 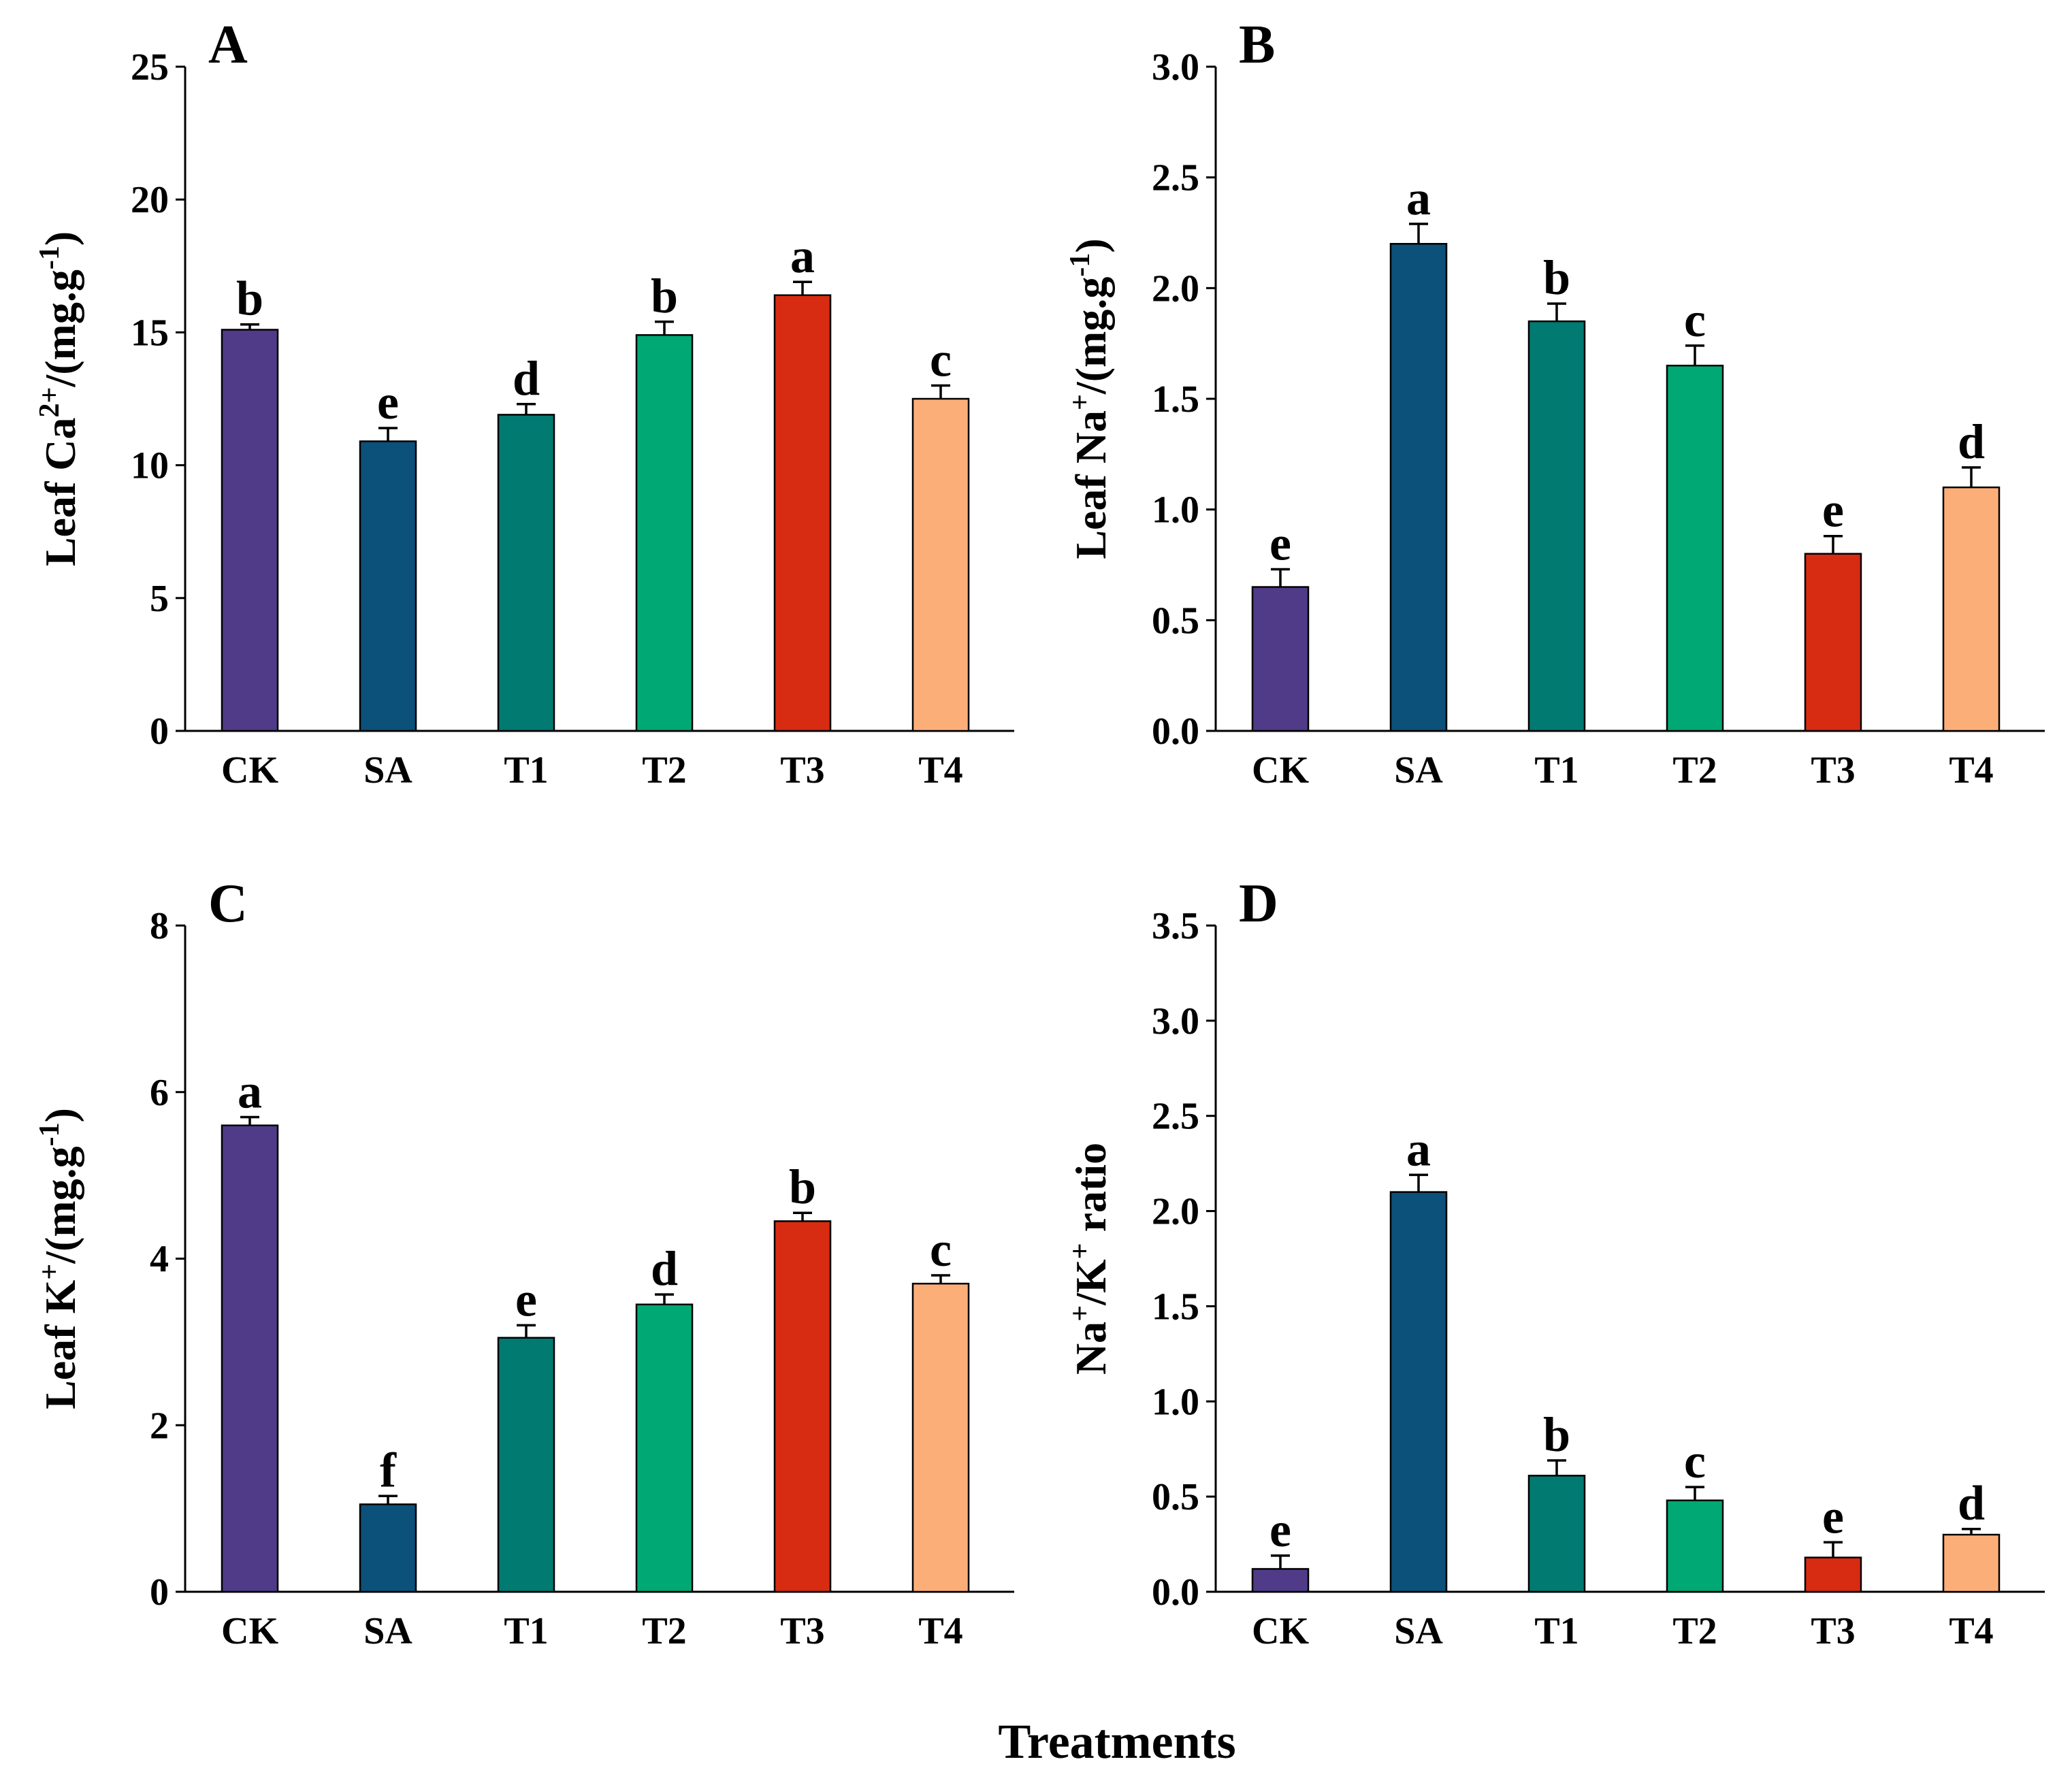 I want to click on y-tick-label: 3.0, so click(x=1175, y=1021).